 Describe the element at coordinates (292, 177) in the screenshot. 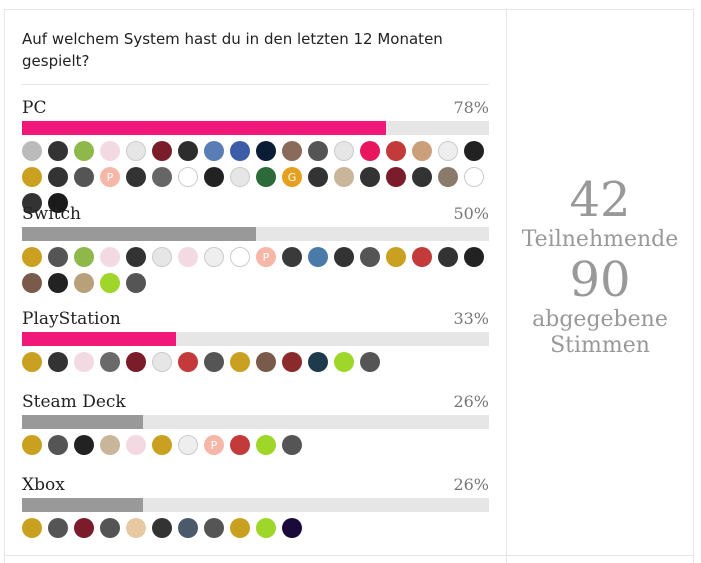

I see `voter-avatar: G` at that location.